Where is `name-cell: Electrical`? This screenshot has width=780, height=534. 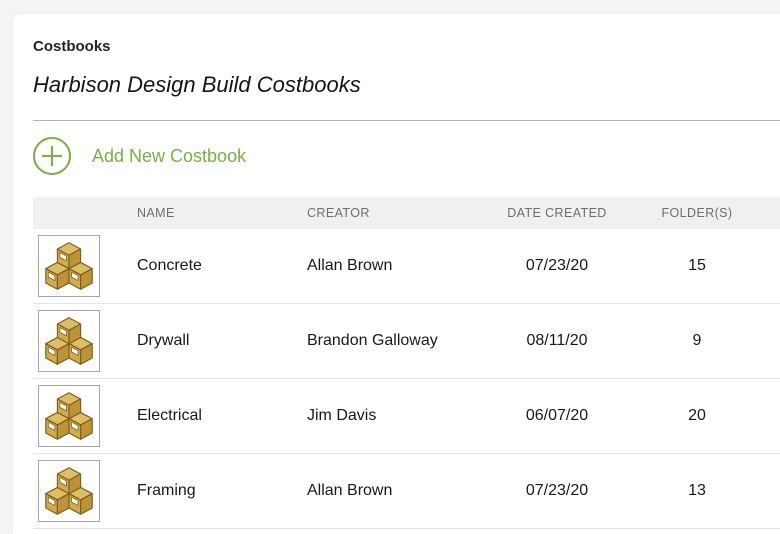
name-cell: Electrical is located at coordinates (169, 415).